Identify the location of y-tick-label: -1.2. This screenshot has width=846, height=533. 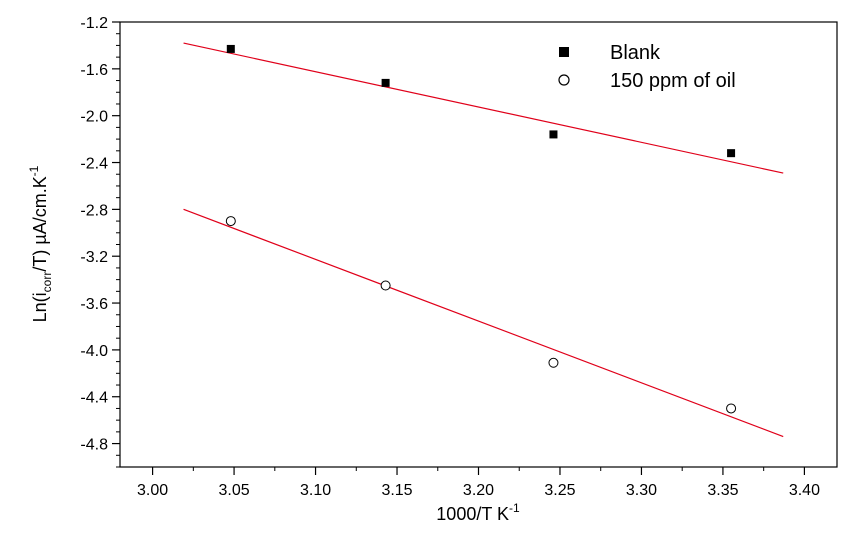
(94, 23).